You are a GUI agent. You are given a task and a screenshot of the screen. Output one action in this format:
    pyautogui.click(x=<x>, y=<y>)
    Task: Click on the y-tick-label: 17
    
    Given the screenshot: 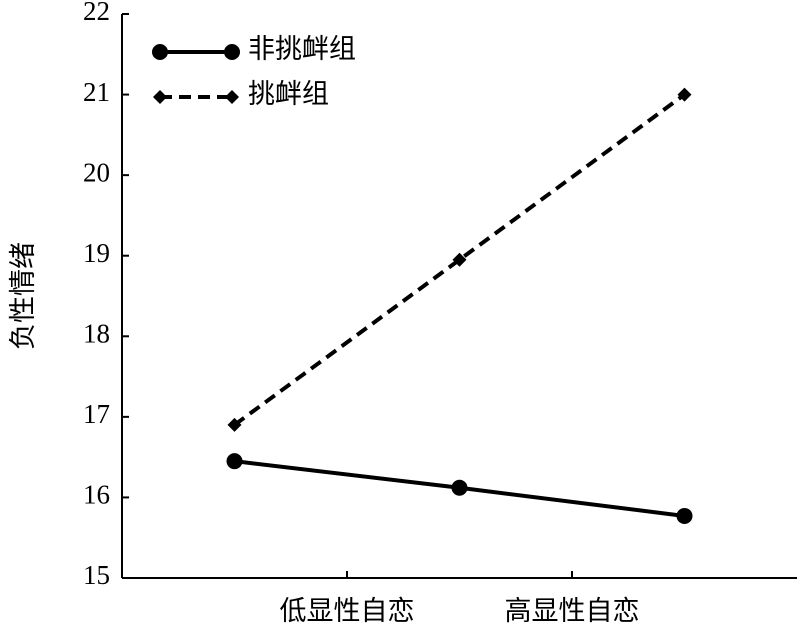 What is the action you would take?
    pyautogui.click(x=96, y=414)
    